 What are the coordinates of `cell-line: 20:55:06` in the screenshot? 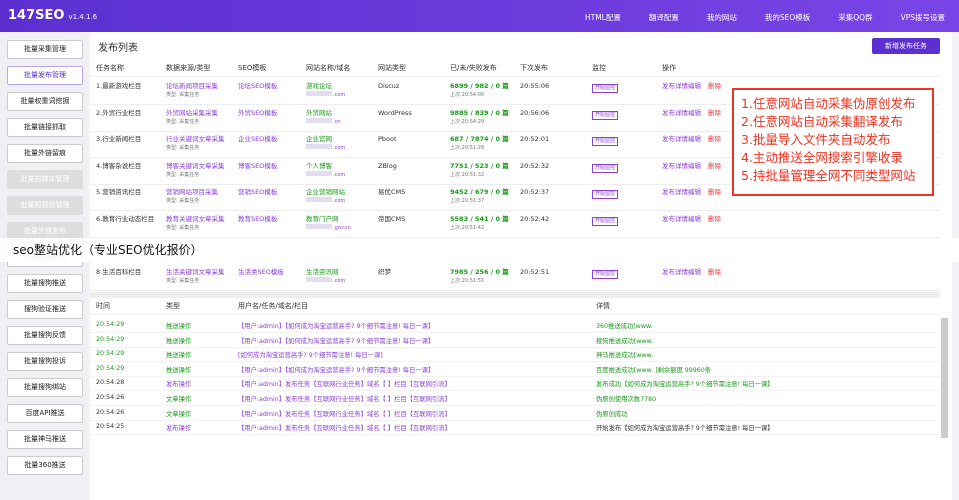 It's located at (535, 86).